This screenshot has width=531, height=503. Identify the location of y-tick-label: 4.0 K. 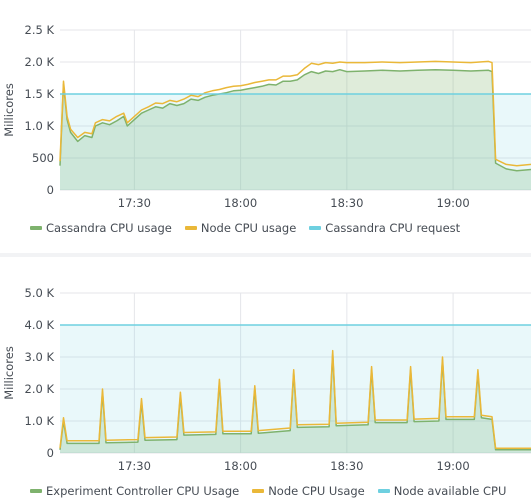
(40, 325).